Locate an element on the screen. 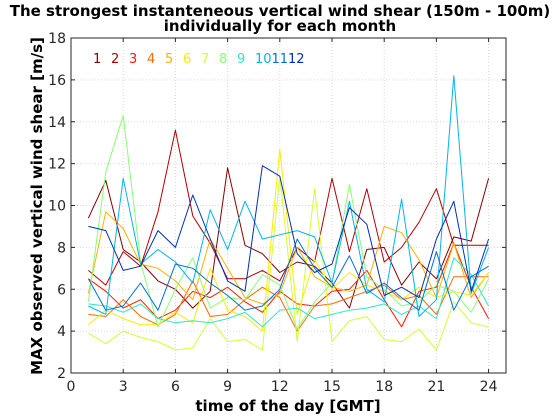 The image size is (560, 420). y-tick-label: 4 is located at coordinates (61, 332).